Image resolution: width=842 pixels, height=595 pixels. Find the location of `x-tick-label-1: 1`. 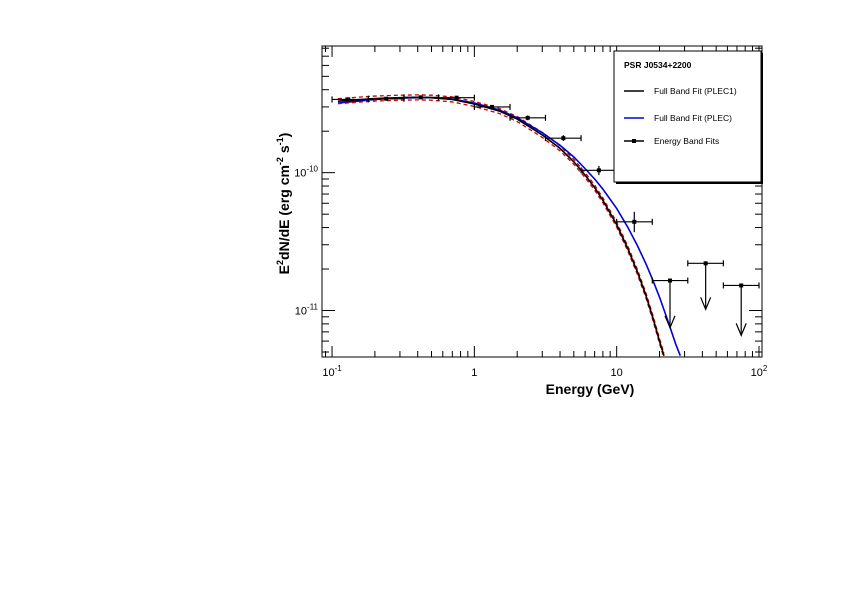

x-tick-label-1: 1 is located at coordinates (474, 373).